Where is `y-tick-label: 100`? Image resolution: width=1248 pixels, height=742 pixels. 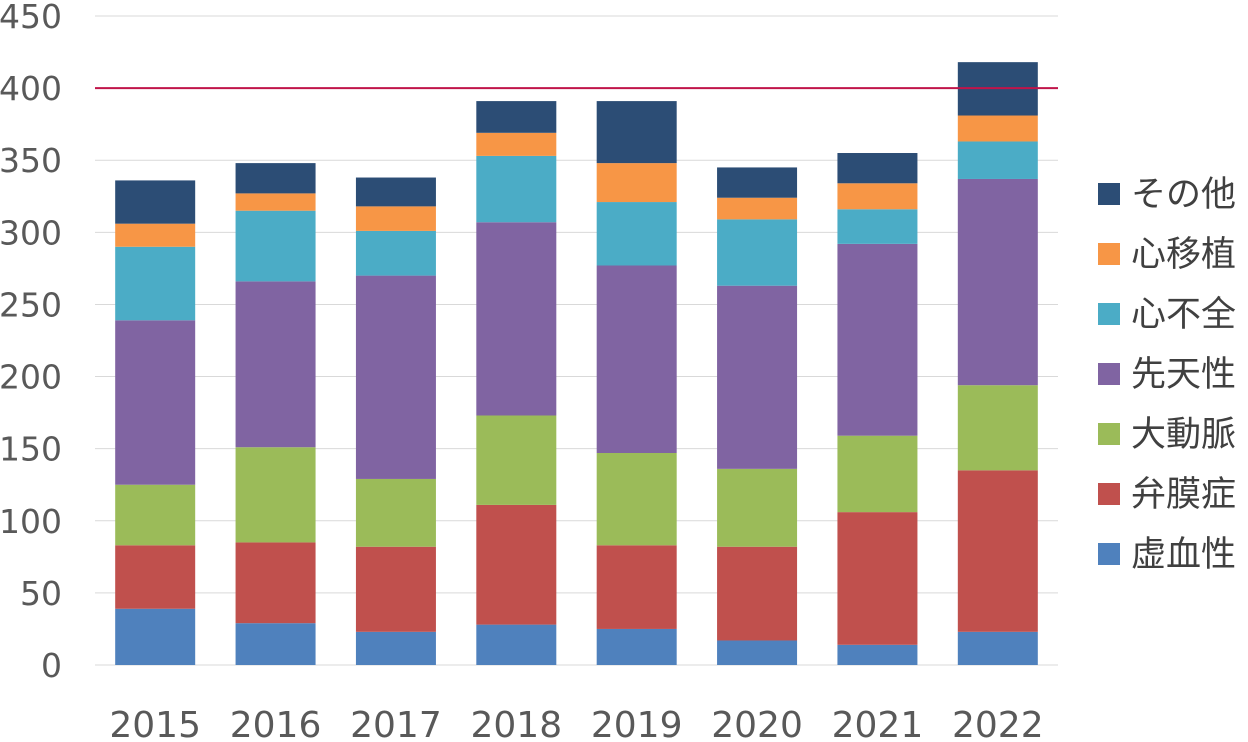 y-tick-label: 100 is located at coordinates (31, 521).